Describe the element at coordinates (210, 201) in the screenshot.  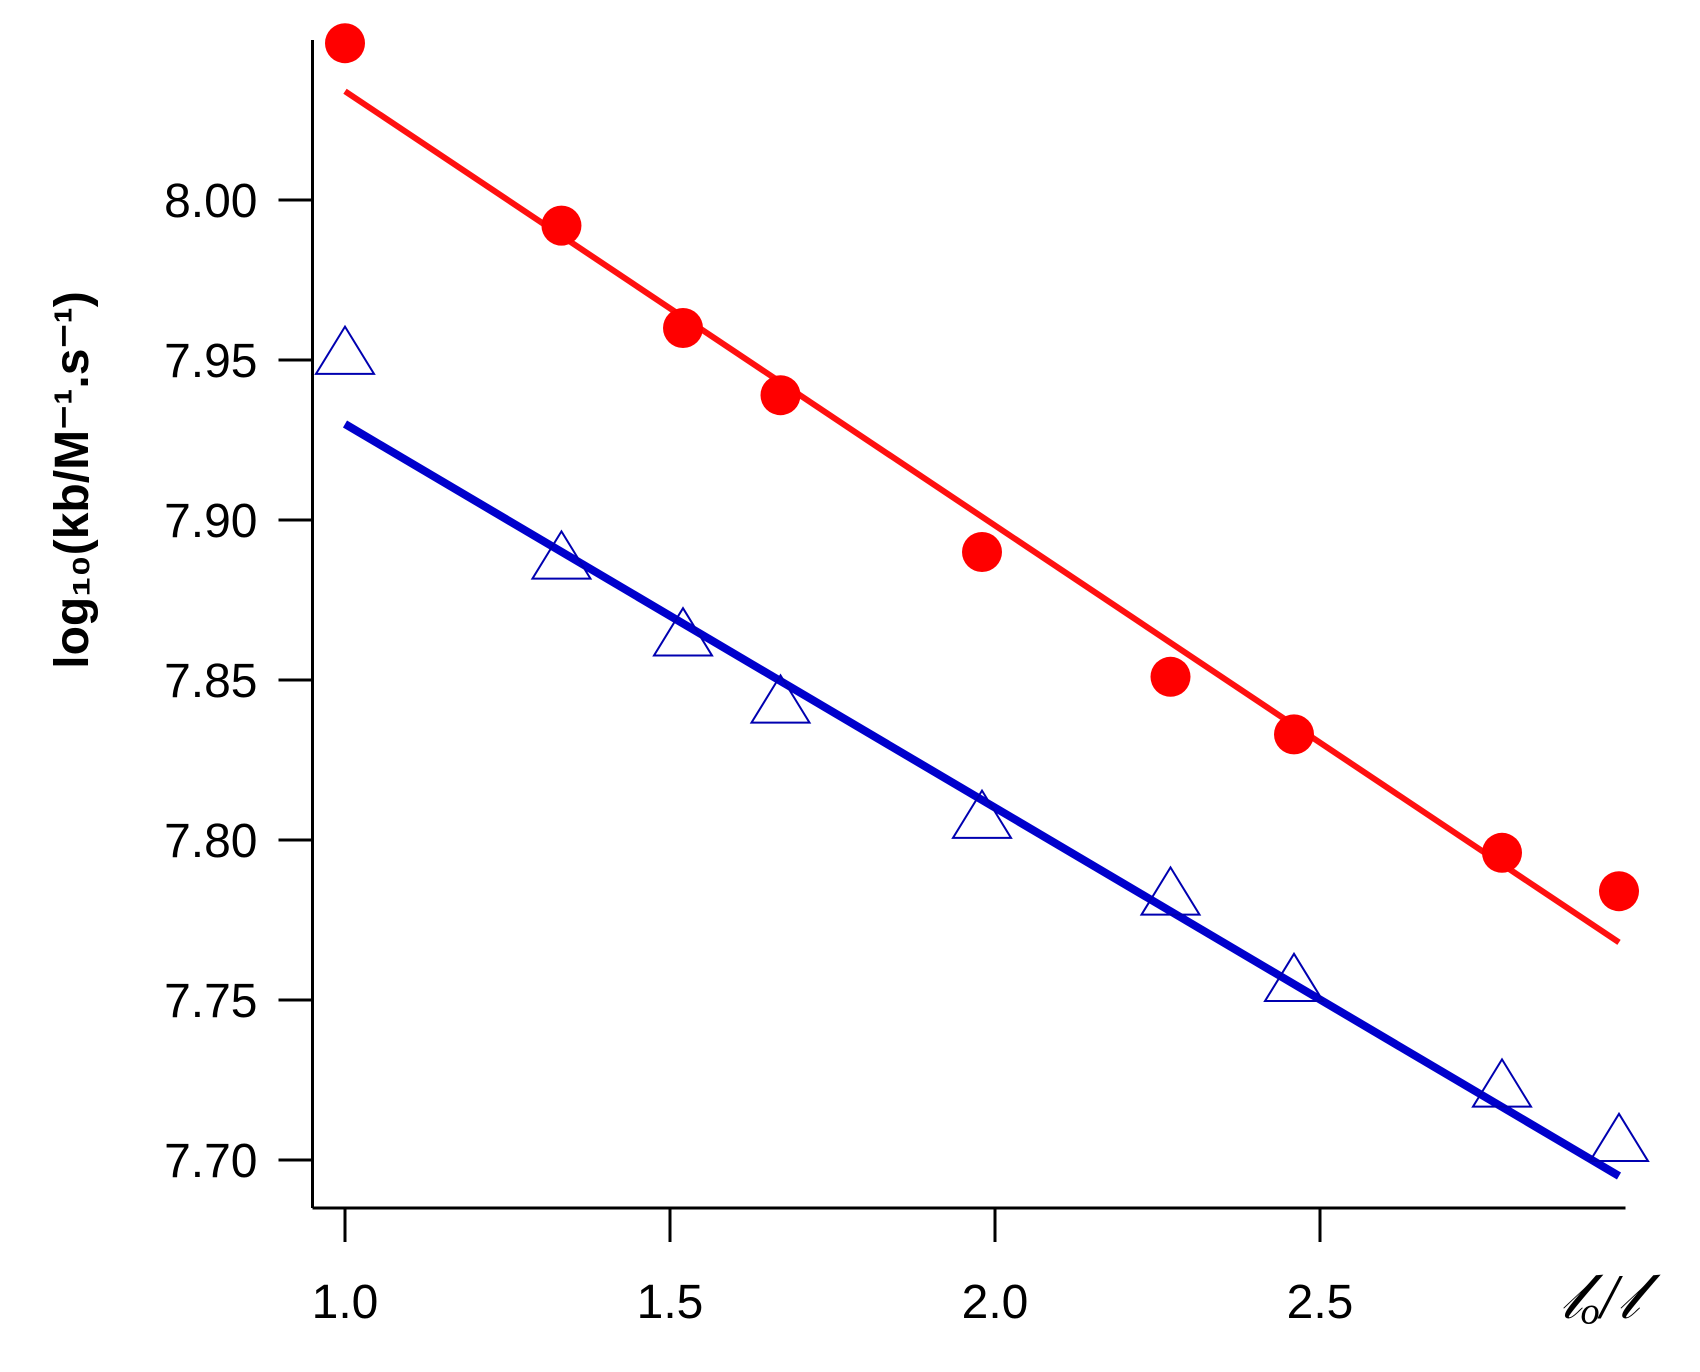
I see `y-tick-label: 8.00` at that location.